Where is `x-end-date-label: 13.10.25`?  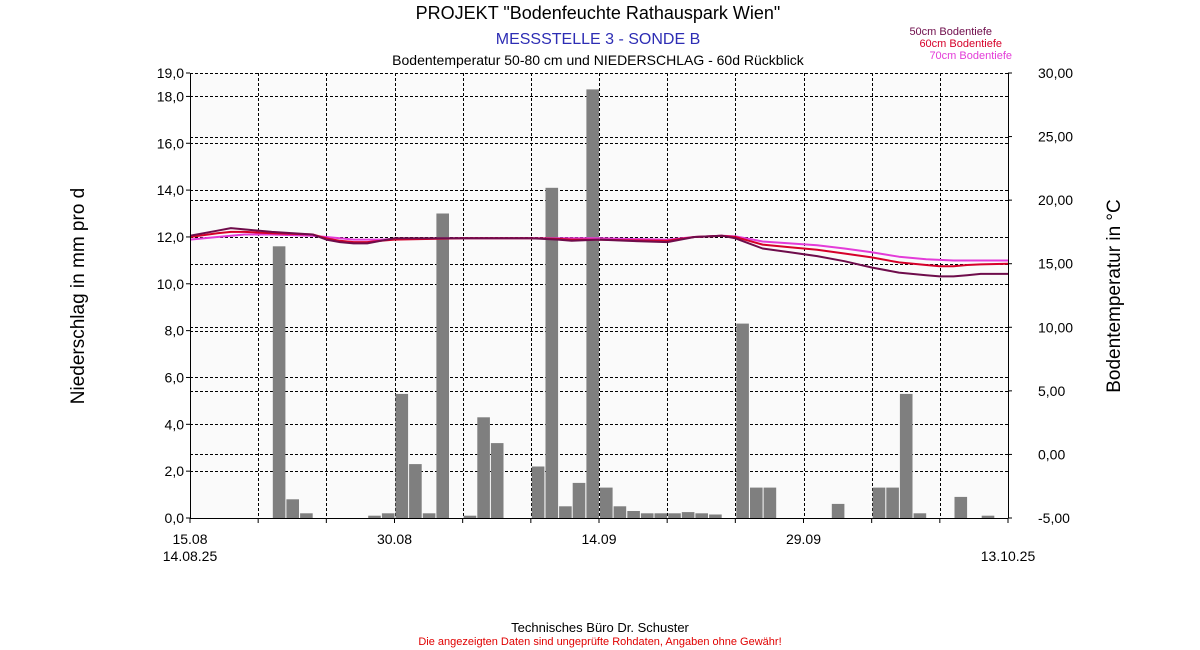
x-end-date-label: 13.10.25 is located at coordinates (1008, 556).